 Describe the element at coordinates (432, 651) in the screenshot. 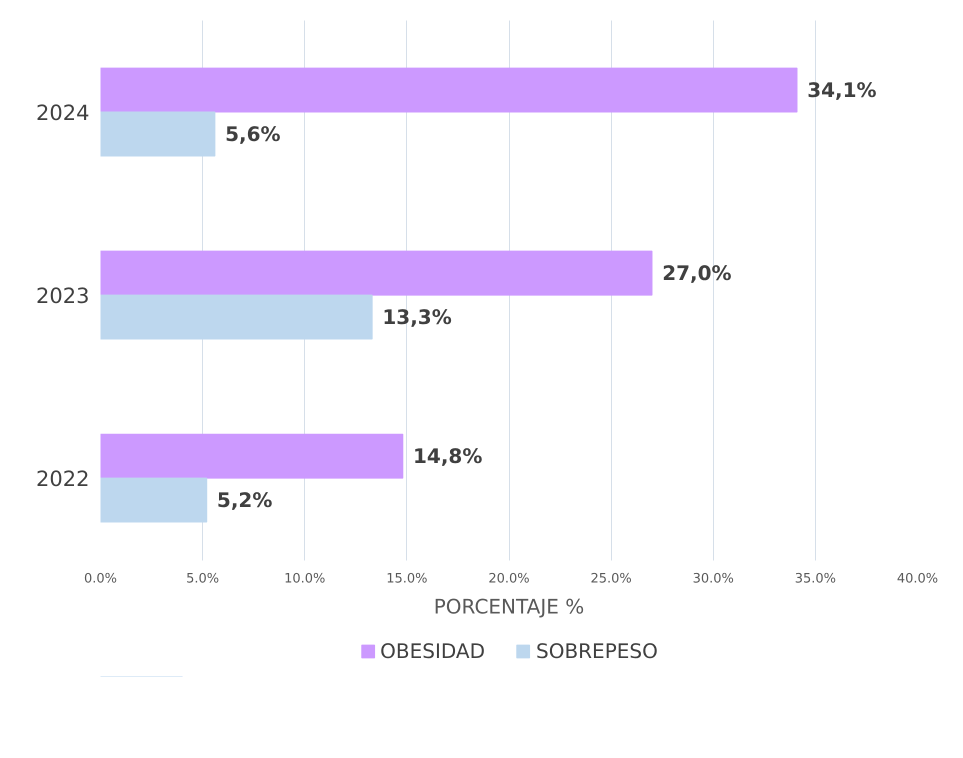

I see `legend-label: OBESIDAD` at that location.